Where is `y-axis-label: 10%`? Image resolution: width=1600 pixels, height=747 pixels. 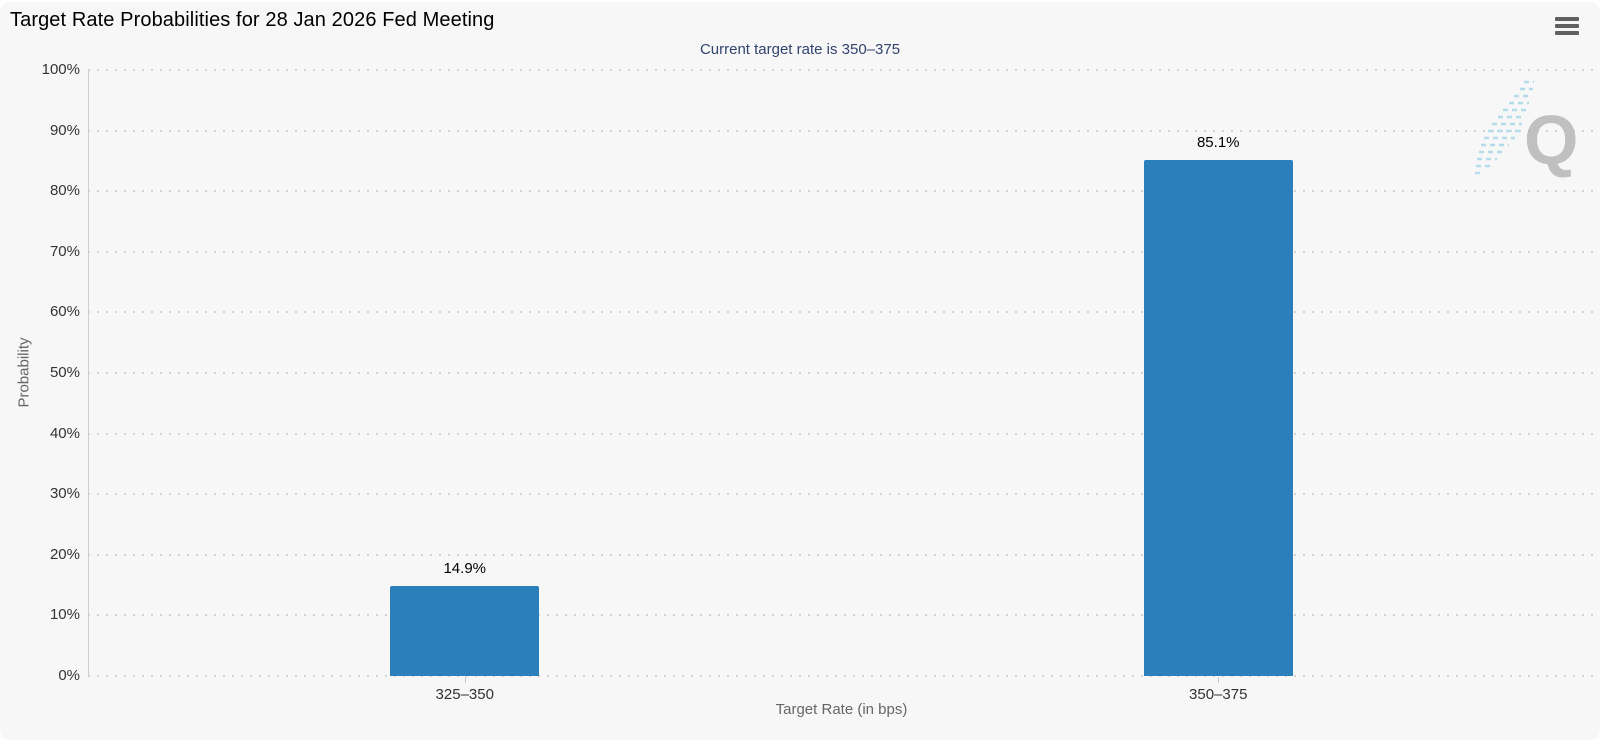
y-axis-label: 10% is located at coordinates (64, 615).